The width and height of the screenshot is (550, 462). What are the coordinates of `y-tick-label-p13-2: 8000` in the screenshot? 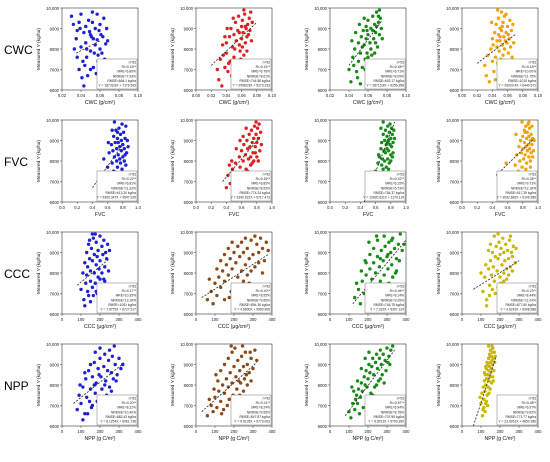 It's located at (55, 385).